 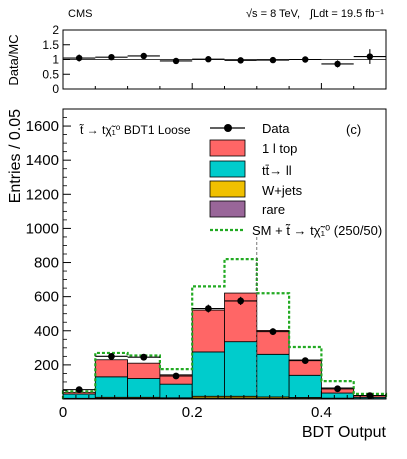 I want to click on ratio-y-tick-label: 0, so click(x=55, y=89).